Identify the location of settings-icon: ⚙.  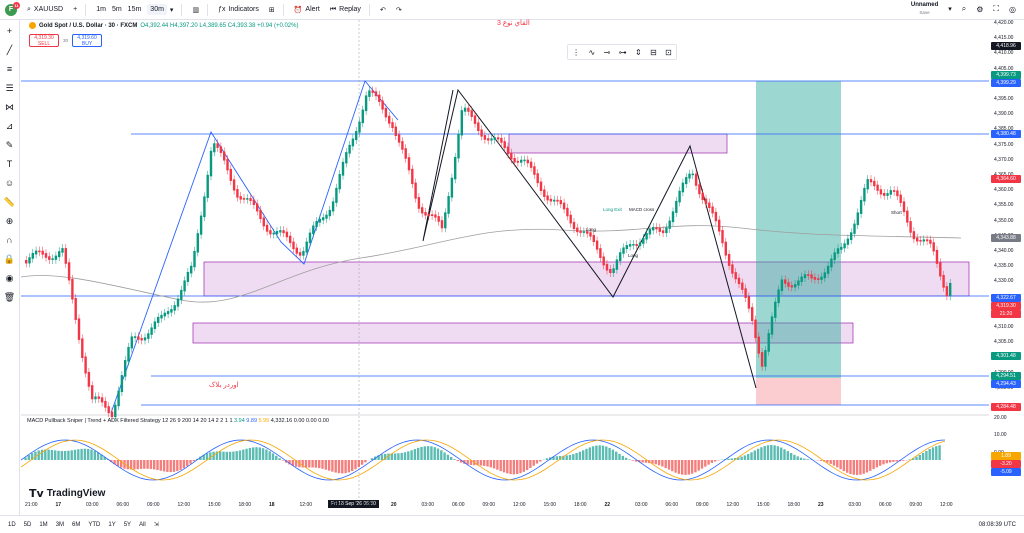
(980, 9).